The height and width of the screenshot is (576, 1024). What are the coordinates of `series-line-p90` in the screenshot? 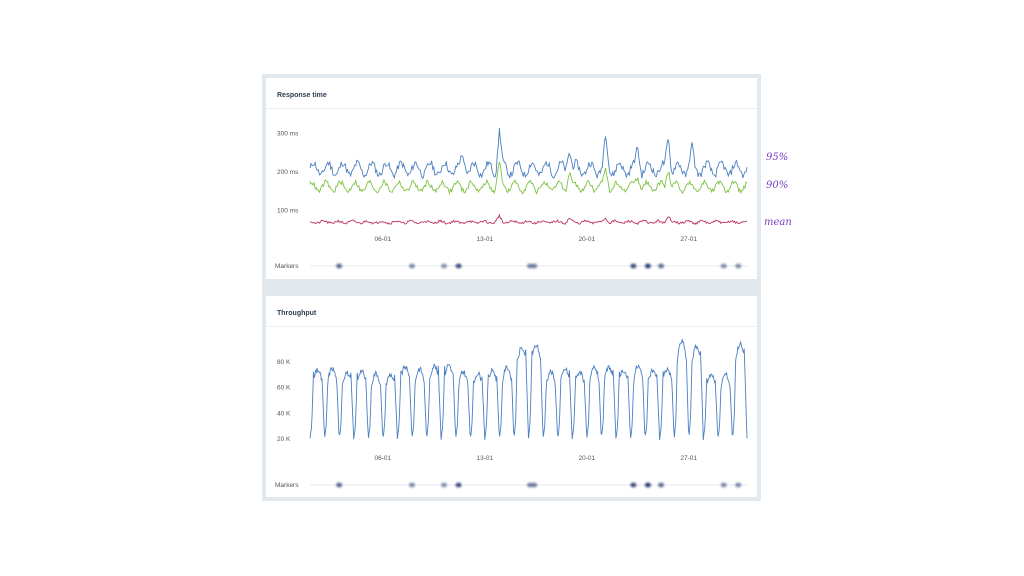 It's located at (528, 178).